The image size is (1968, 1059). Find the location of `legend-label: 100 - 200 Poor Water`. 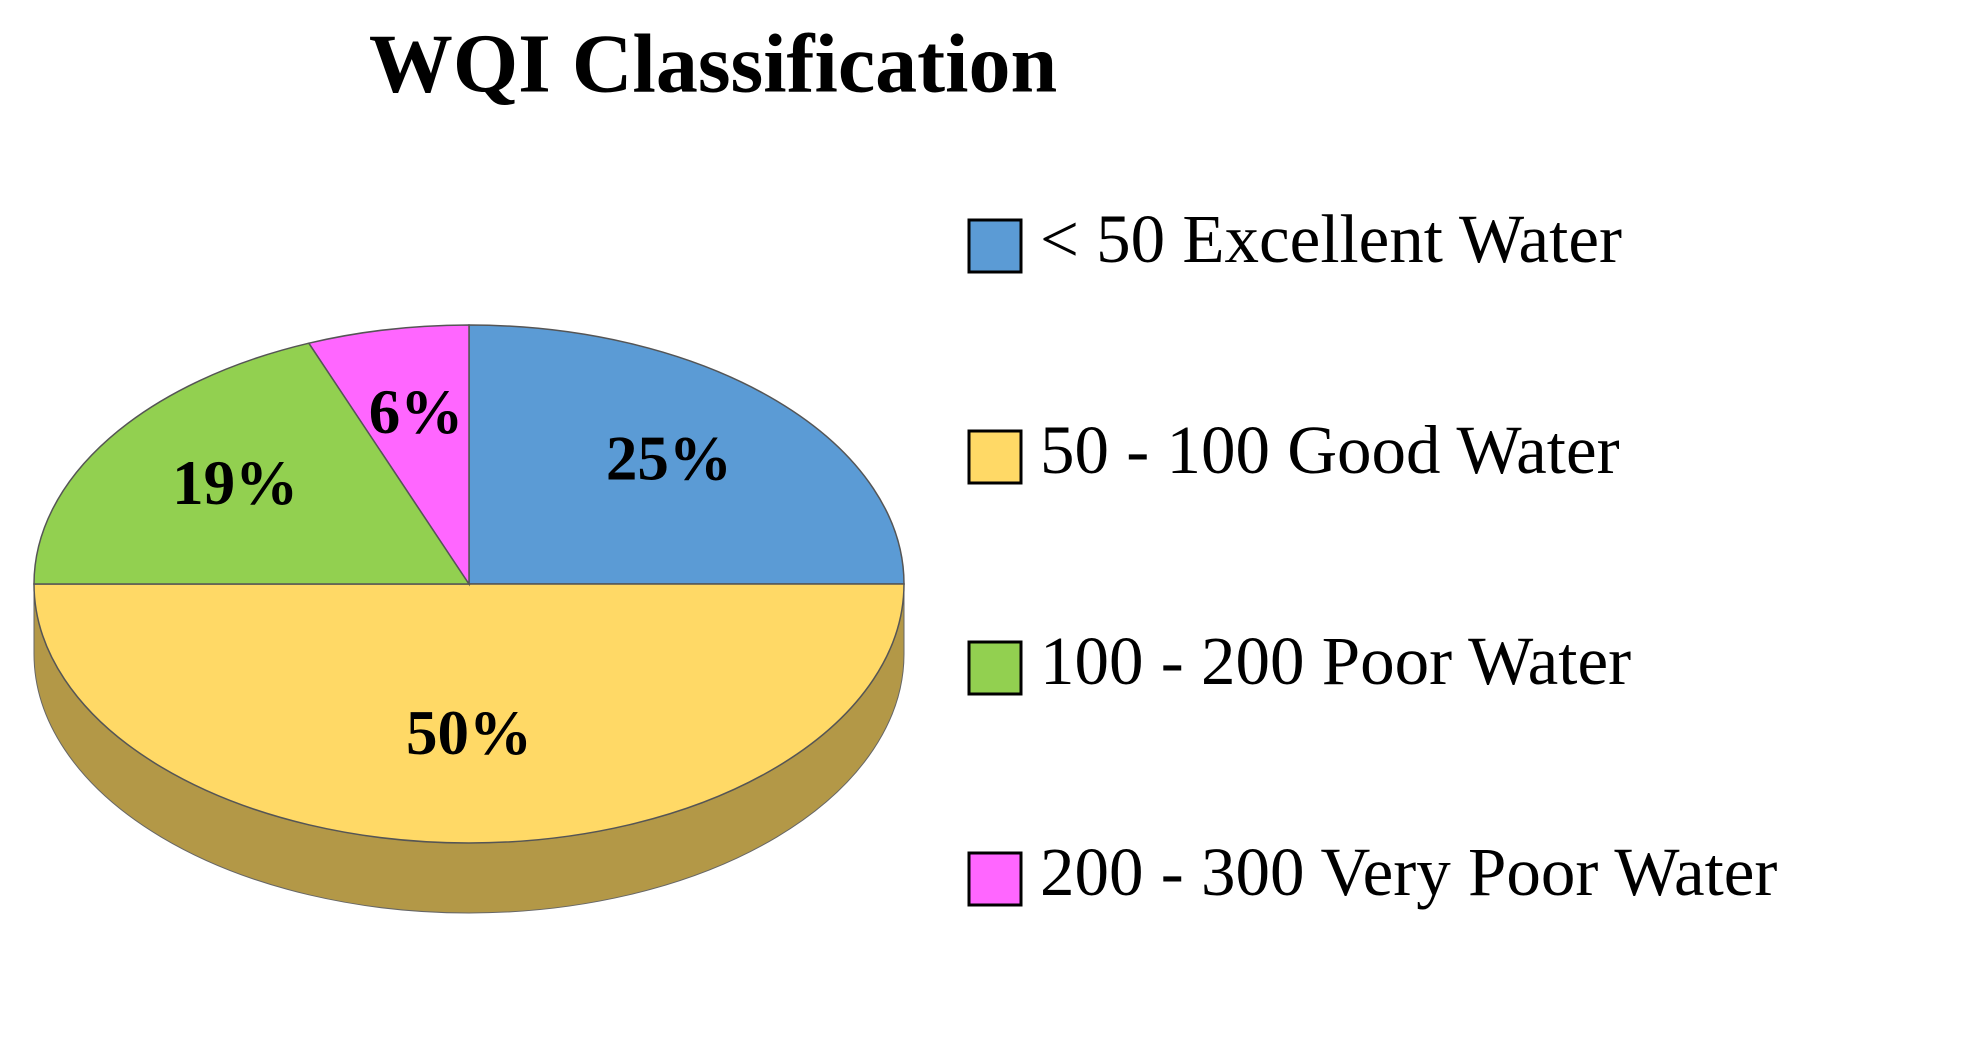

legend-label: 100 - 200 Poor Water is located at coordinates (1335, 661).